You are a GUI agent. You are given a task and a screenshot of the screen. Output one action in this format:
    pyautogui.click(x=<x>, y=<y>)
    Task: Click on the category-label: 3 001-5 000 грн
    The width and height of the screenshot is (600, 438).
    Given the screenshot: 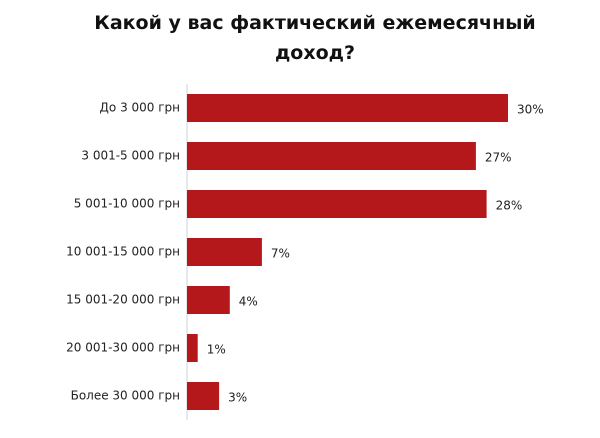 What is the action you would take?
    pyautogui.click(x=130, y=156)
    